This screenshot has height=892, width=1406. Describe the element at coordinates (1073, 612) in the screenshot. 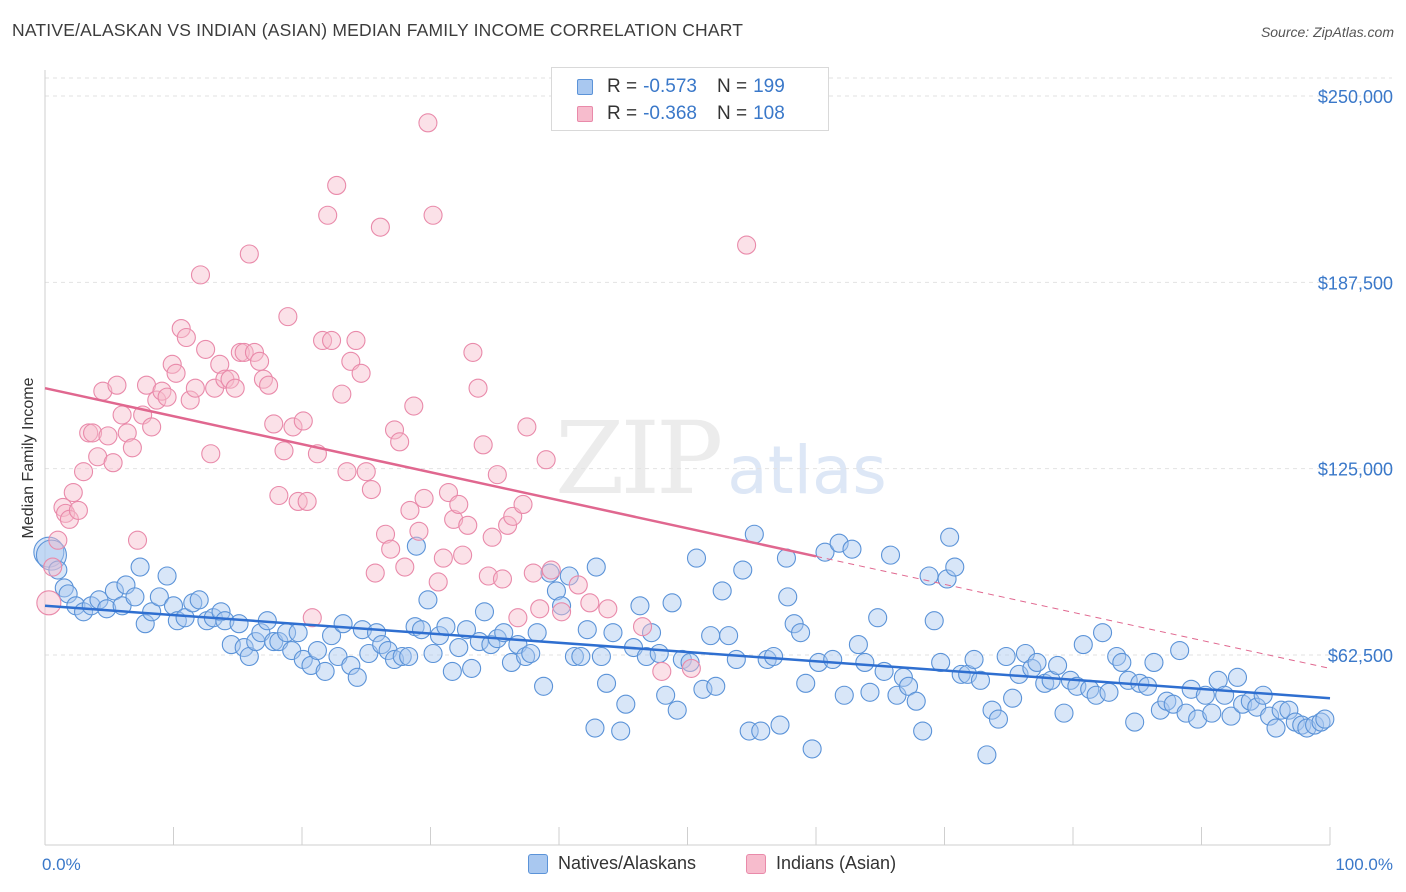

I see `indians-trend-extension` at that location.